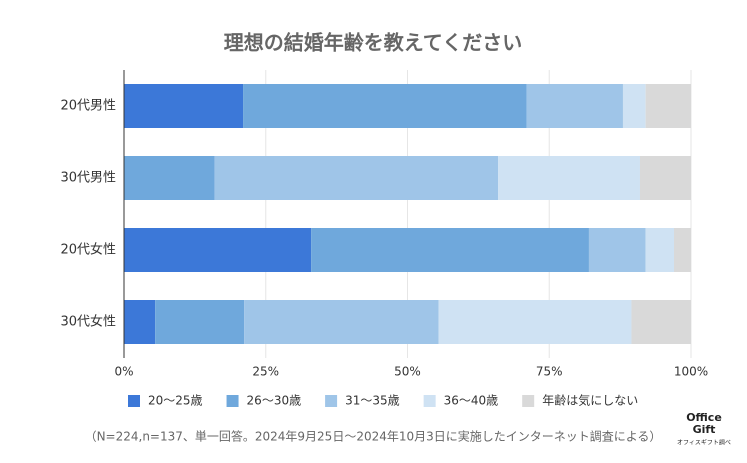 This screenshot has width=747, height=463. What do you see at coordinates (274, 401) in the screenshot?
I see `legend-label: 26〜30歳` at bounding box center [274, 401].